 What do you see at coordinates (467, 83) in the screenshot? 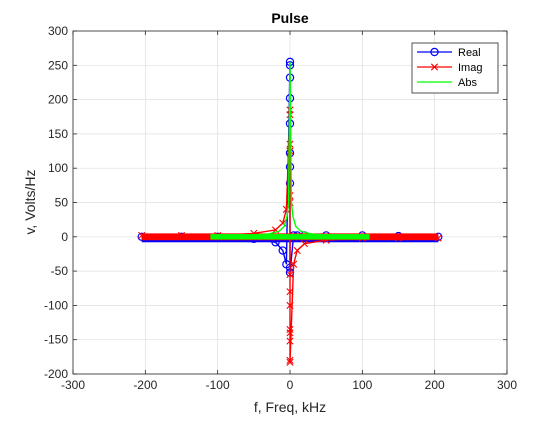
I see `legend-label: Abs` at bounding box center [467, 83].